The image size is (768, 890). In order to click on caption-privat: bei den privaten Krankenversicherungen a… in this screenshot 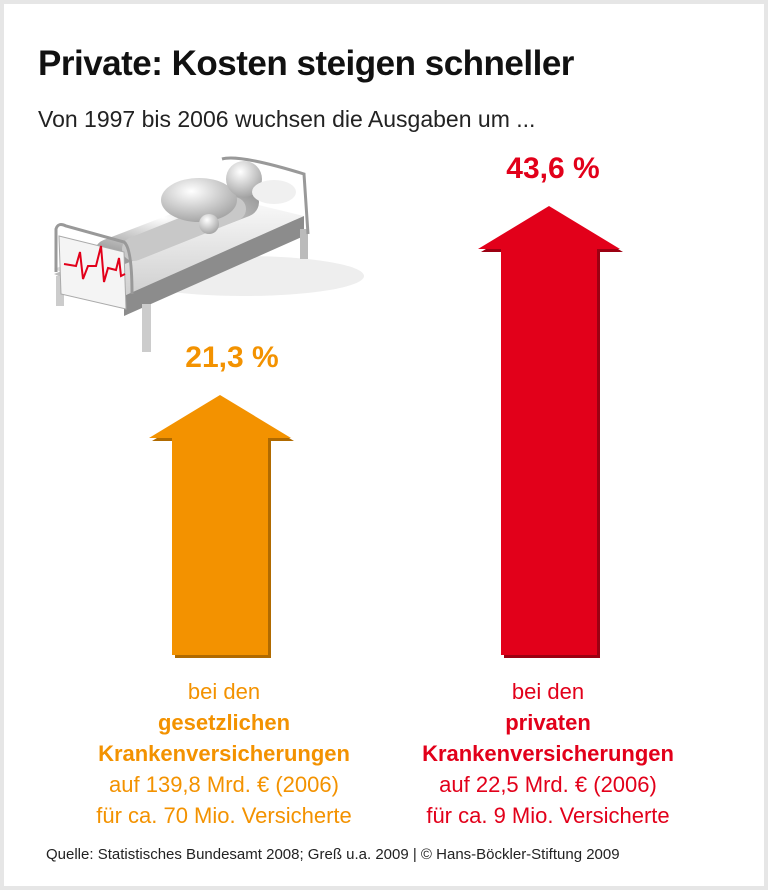, I will do `click(548, 753)`.